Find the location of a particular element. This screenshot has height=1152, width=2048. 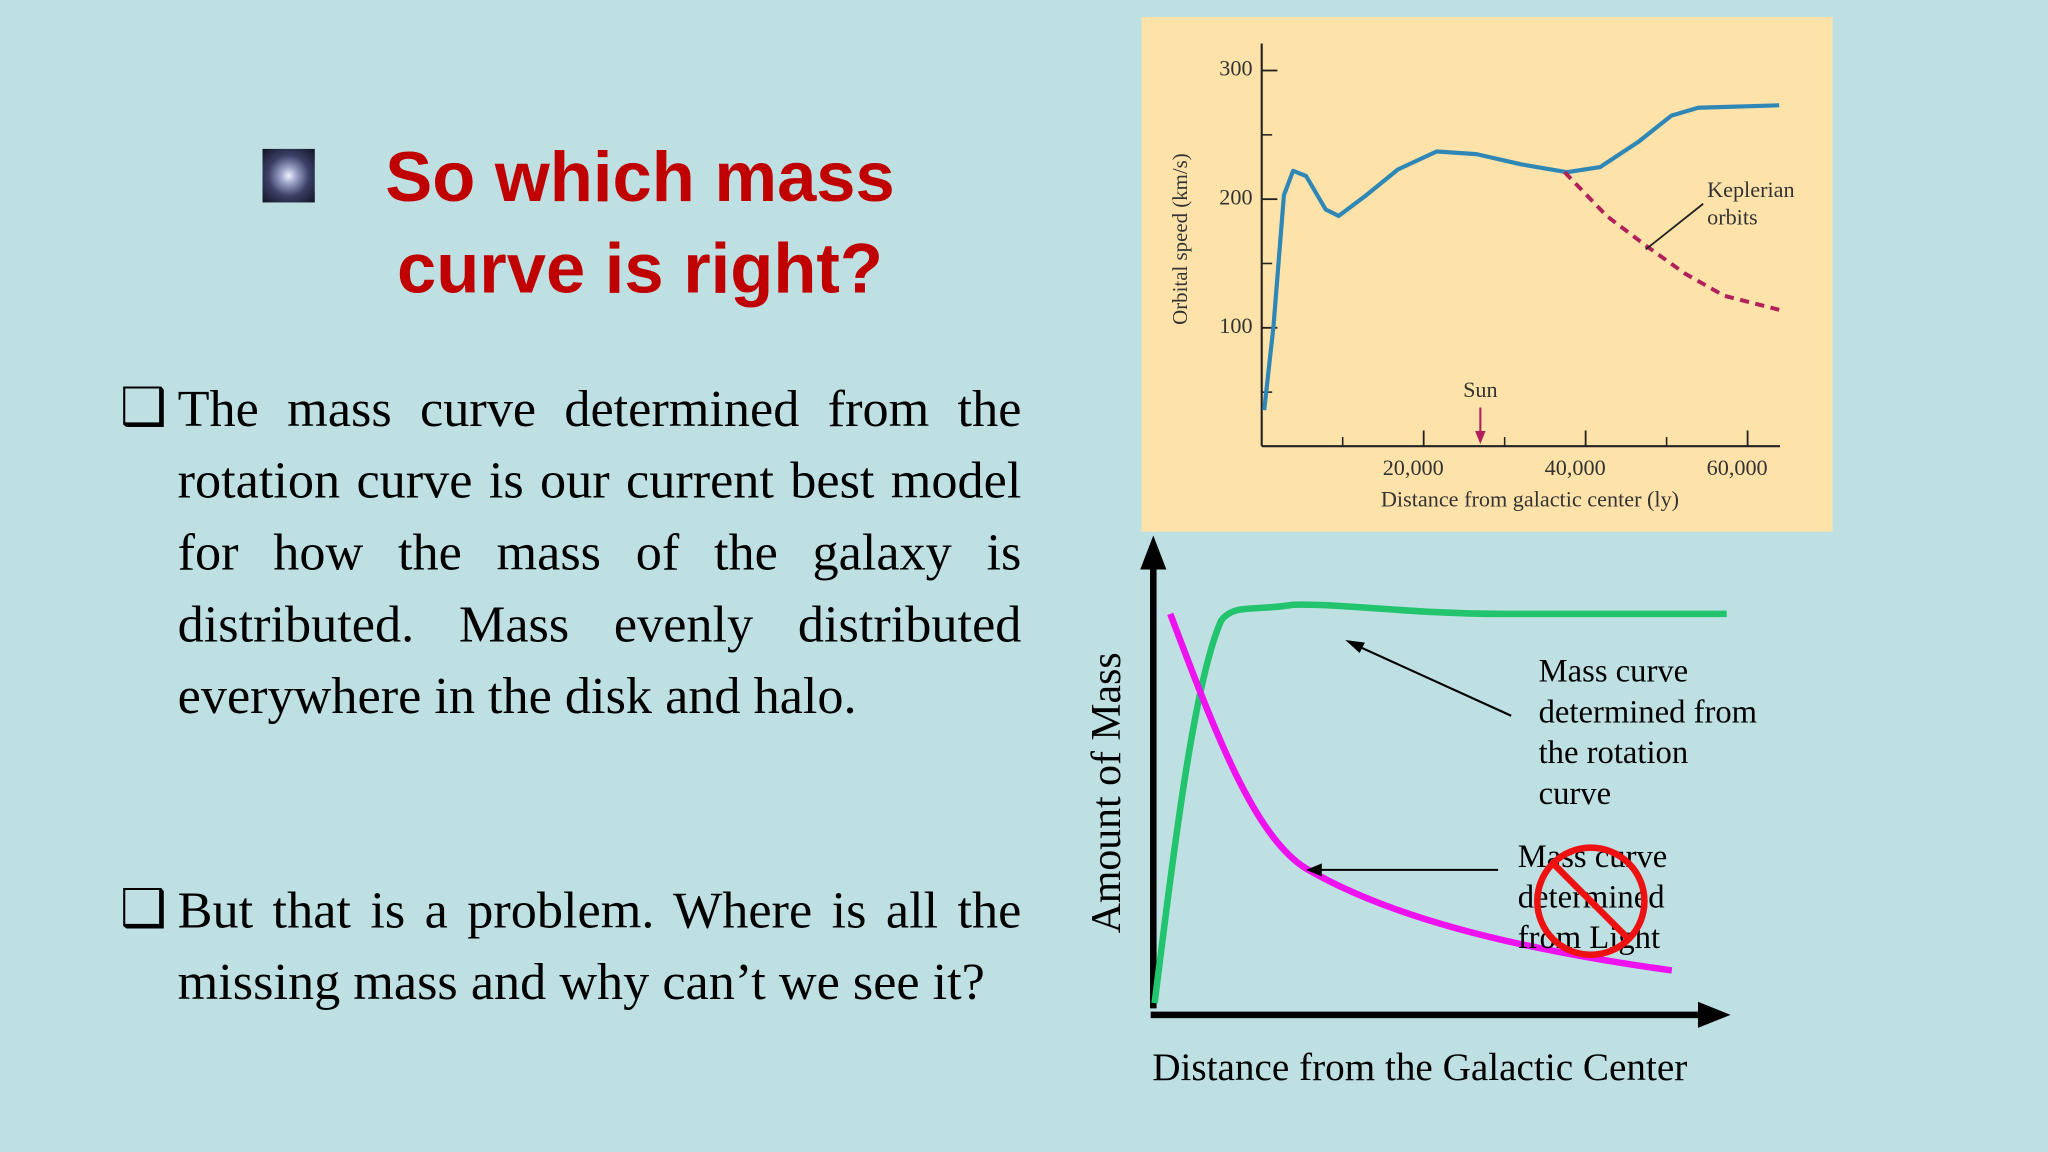

diagram-y-label: Amount of Mass is located at coordinates (1107, 792).